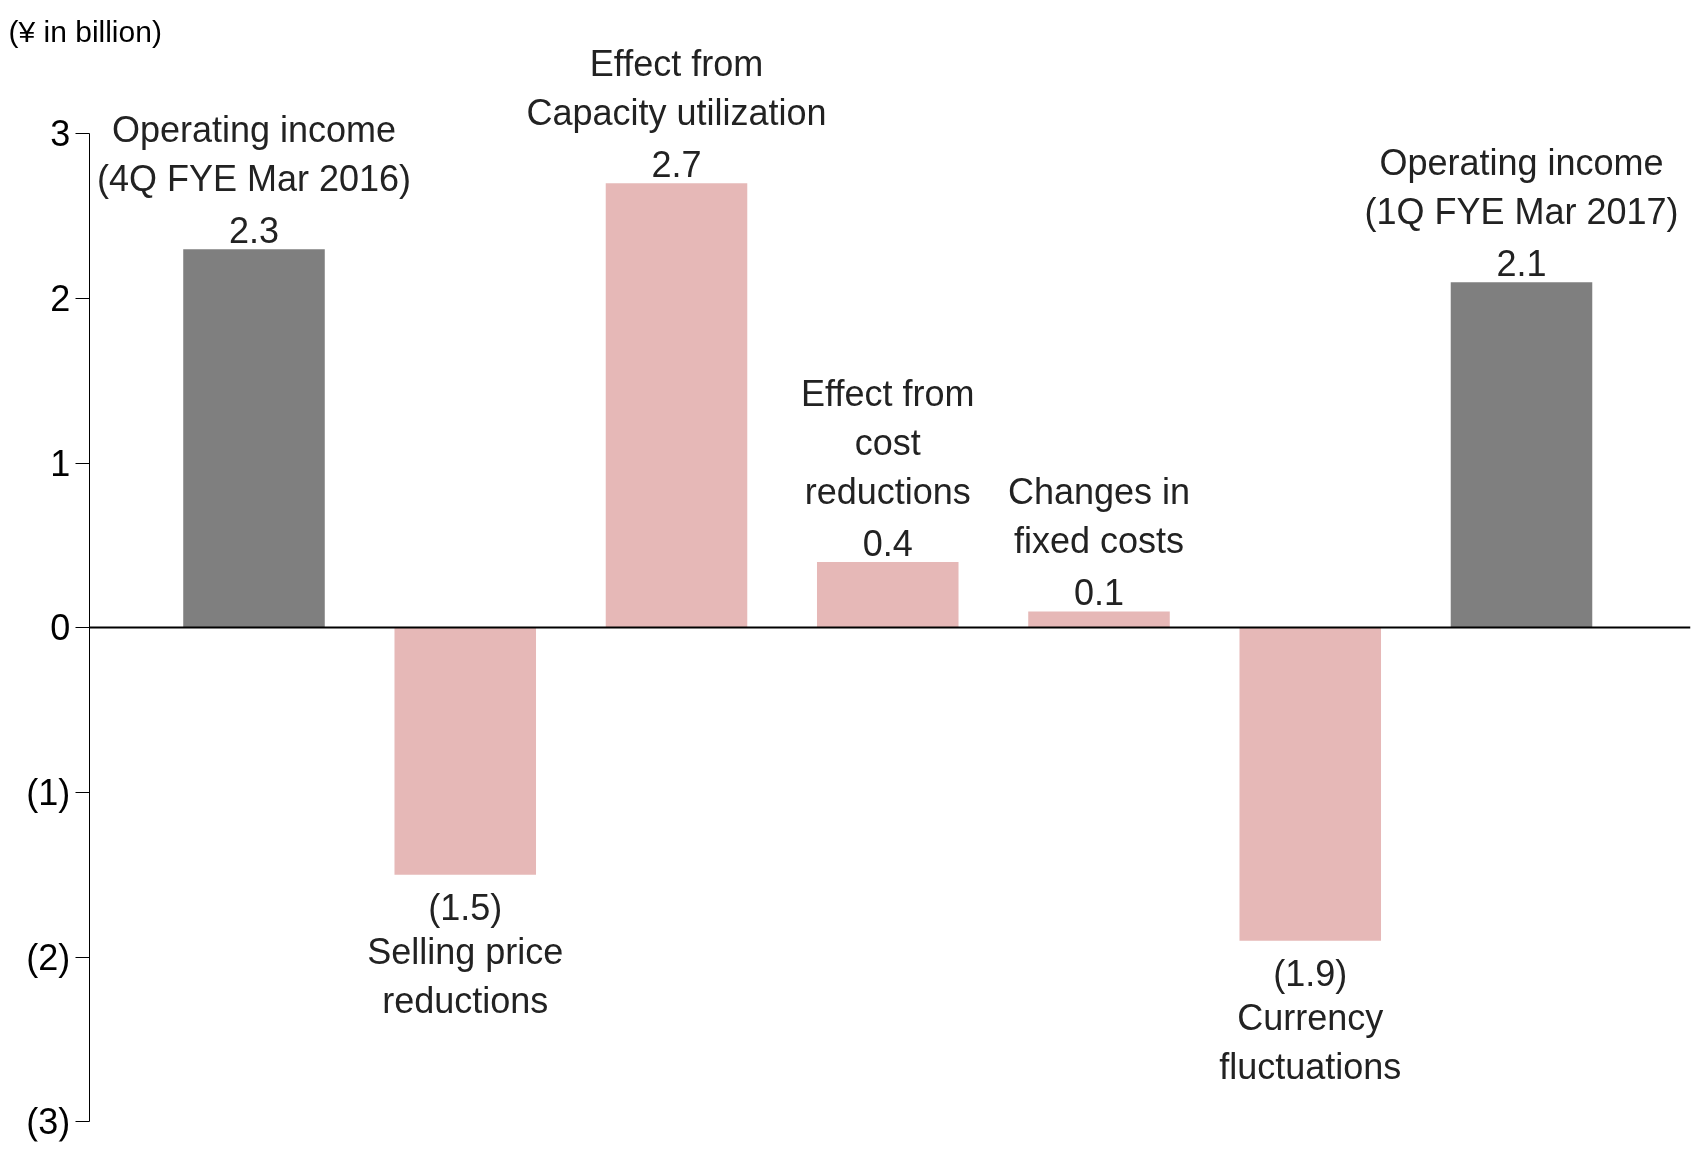 The image size is (1700, 1168). What do you see at coordinates (1310, 1041) in the screenshot?
I see `x-tick-label: Currency fluctuations` at bounding box center [1310, 1041].